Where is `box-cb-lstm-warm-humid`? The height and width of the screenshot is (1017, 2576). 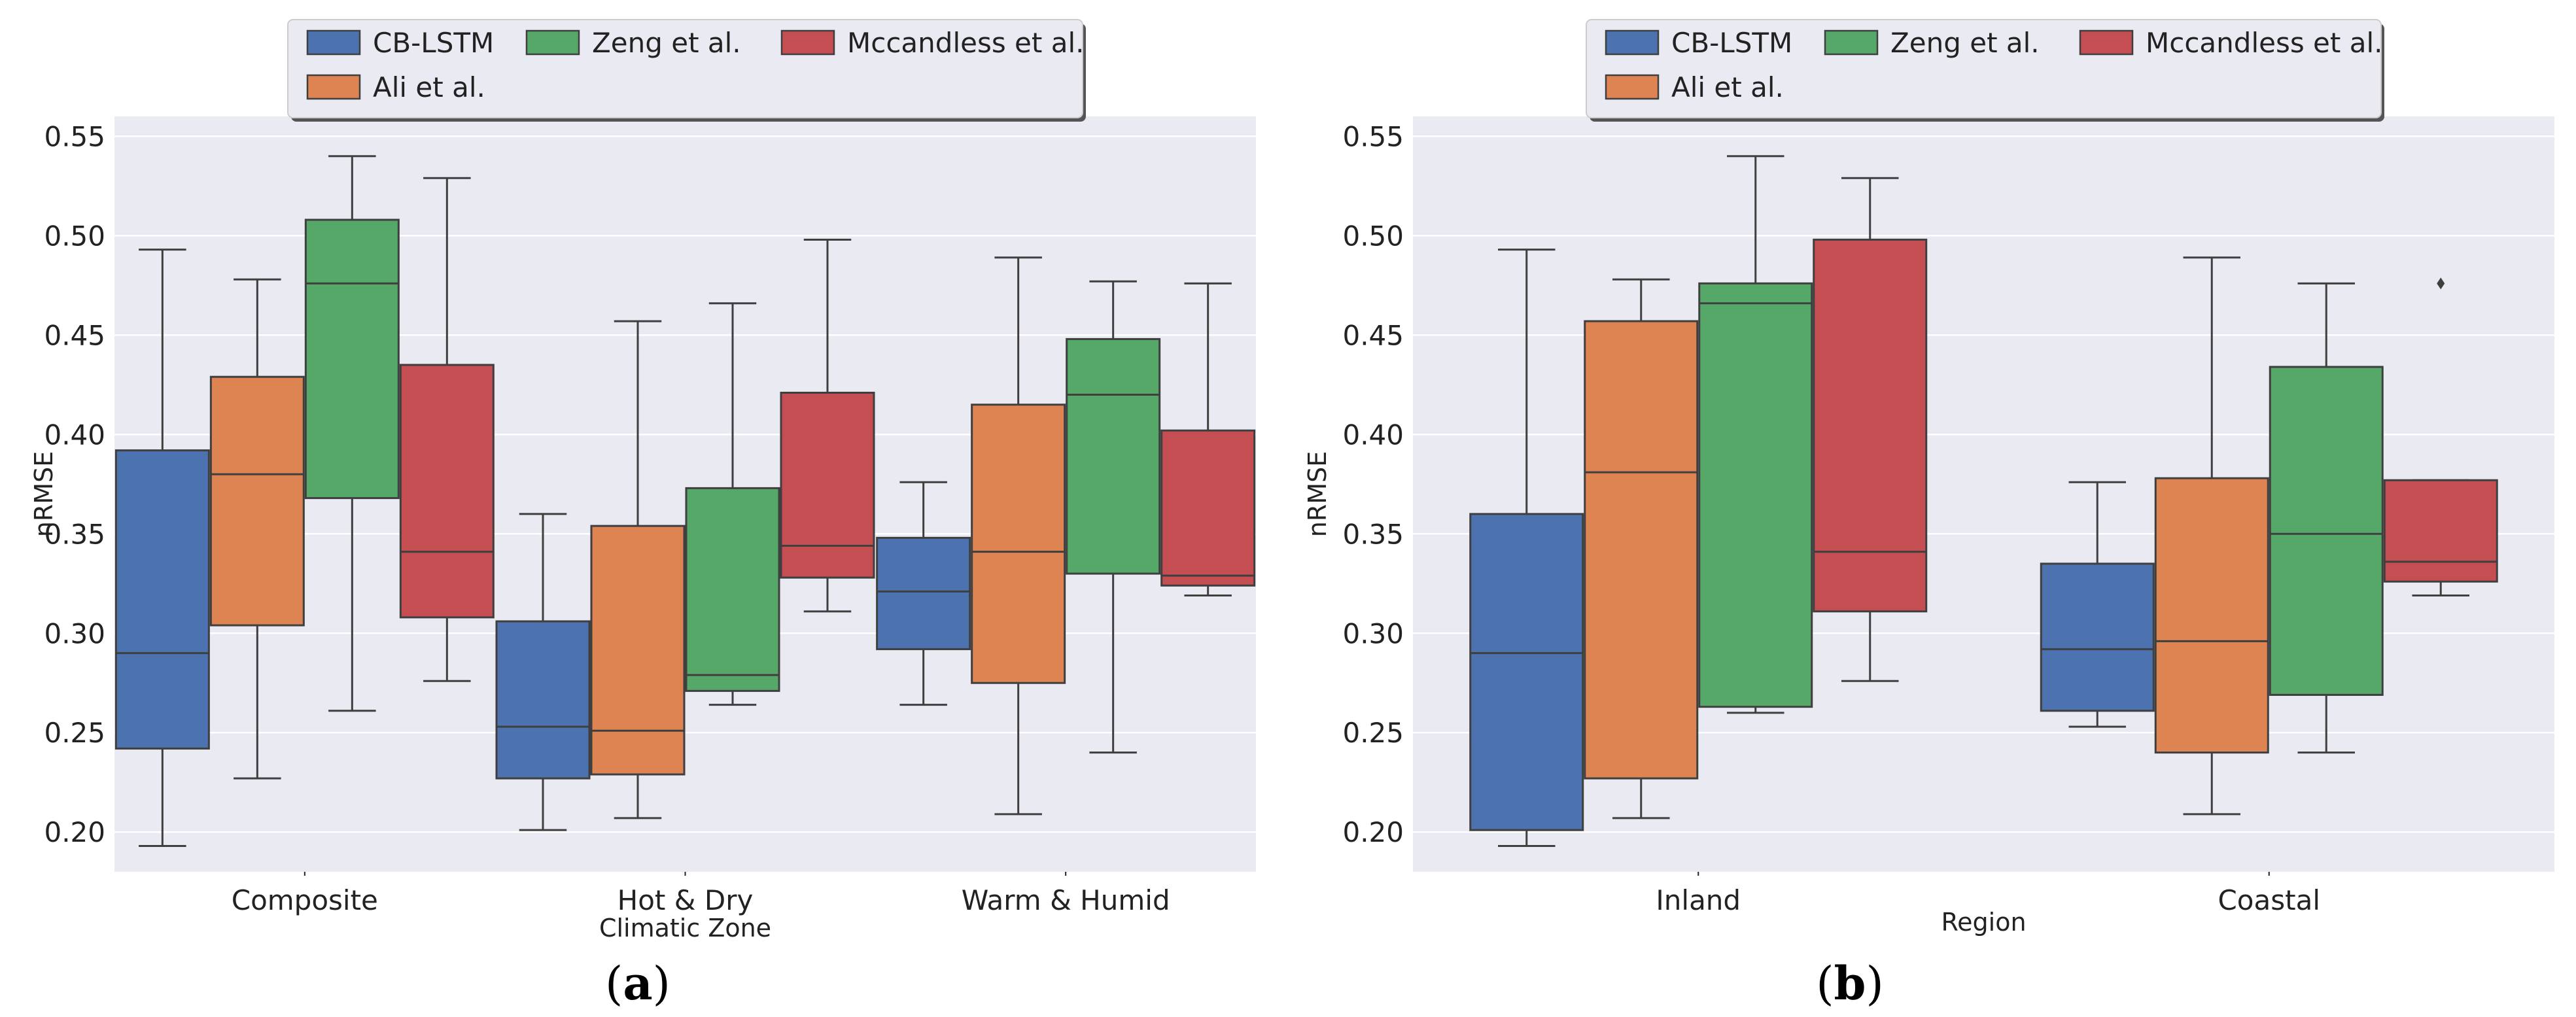
box-cb-lstm-warm-humid is located at coordinates (924, 593).